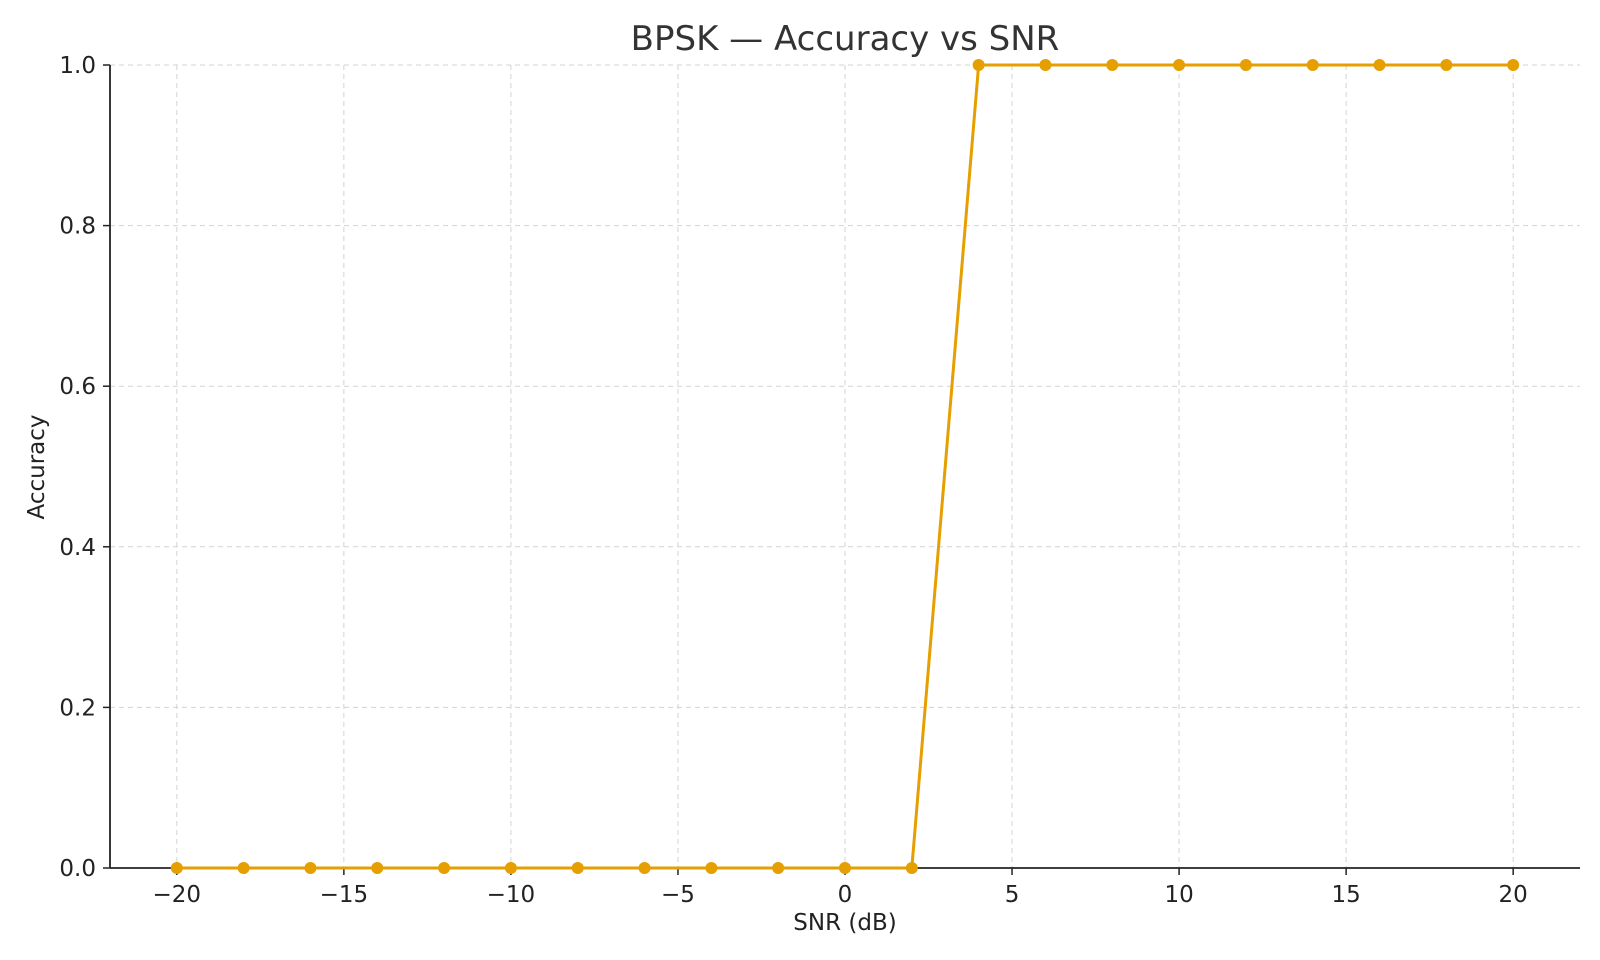  What do you see at coordinates (77, 708) in the screenshot?
I see `y-tick-label: 0.2` at bounding box center [77, 708].